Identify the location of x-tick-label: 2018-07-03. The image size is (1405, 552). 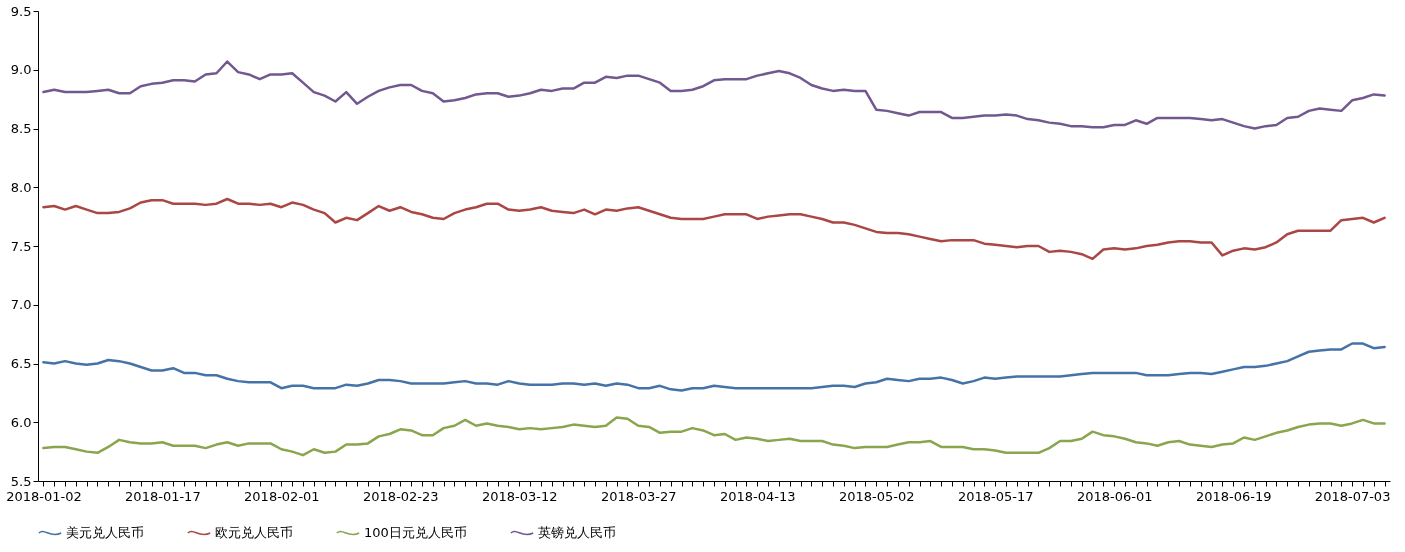
(1352, 496).